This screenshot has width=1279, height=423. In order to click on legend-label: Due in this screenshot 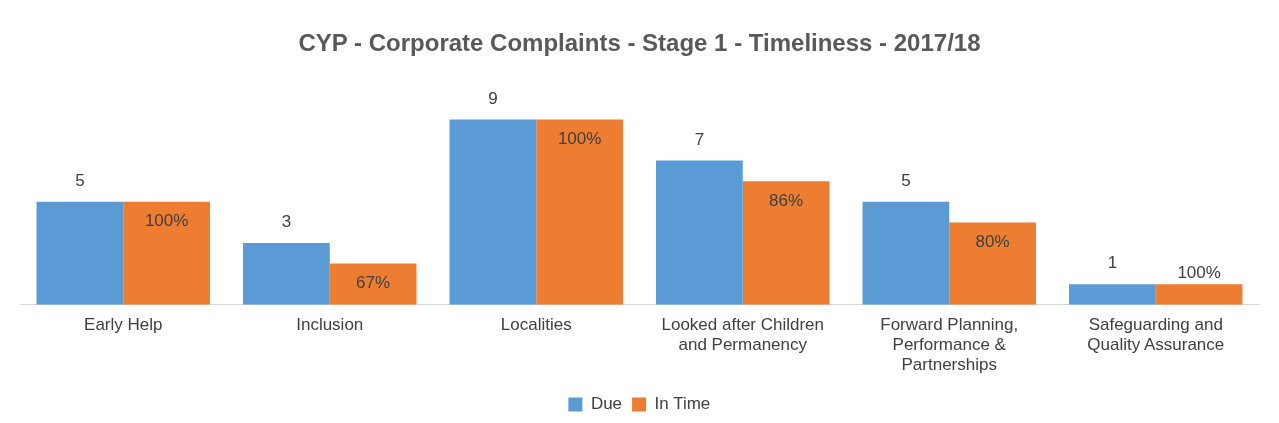, I will do `click(606, 404)`.